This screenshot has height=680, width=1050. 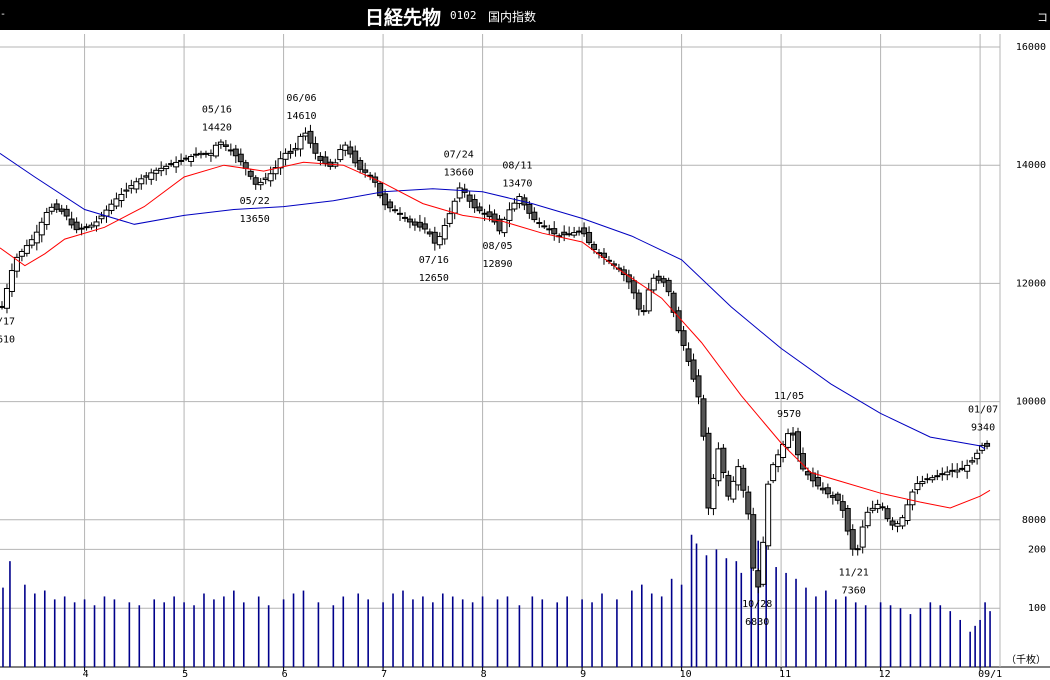 I want to click on month-tick-label: 12, so click(x=885, y=674).